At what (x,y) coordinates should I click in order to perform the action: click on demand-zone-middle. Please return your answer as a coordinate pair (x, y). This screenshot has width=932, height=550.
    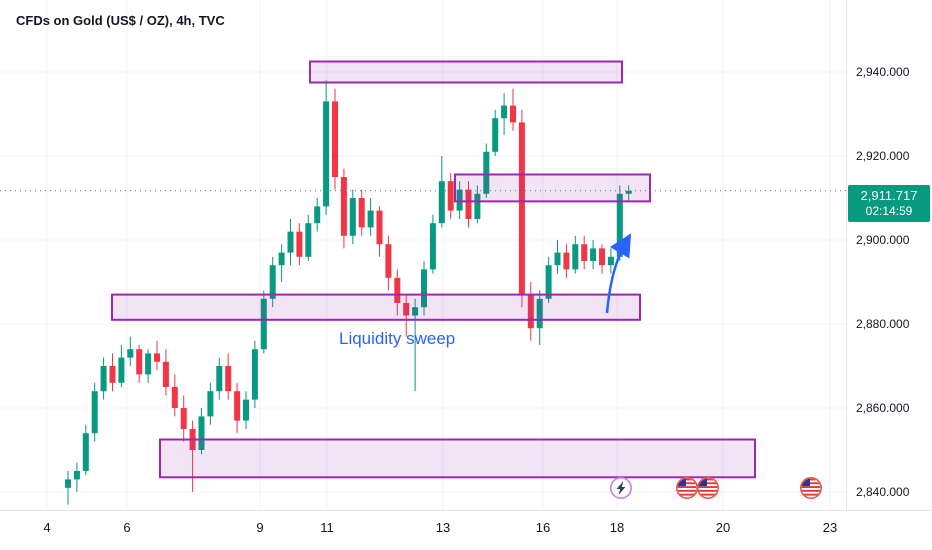
    Looking at the image, I should click on (376, 307).